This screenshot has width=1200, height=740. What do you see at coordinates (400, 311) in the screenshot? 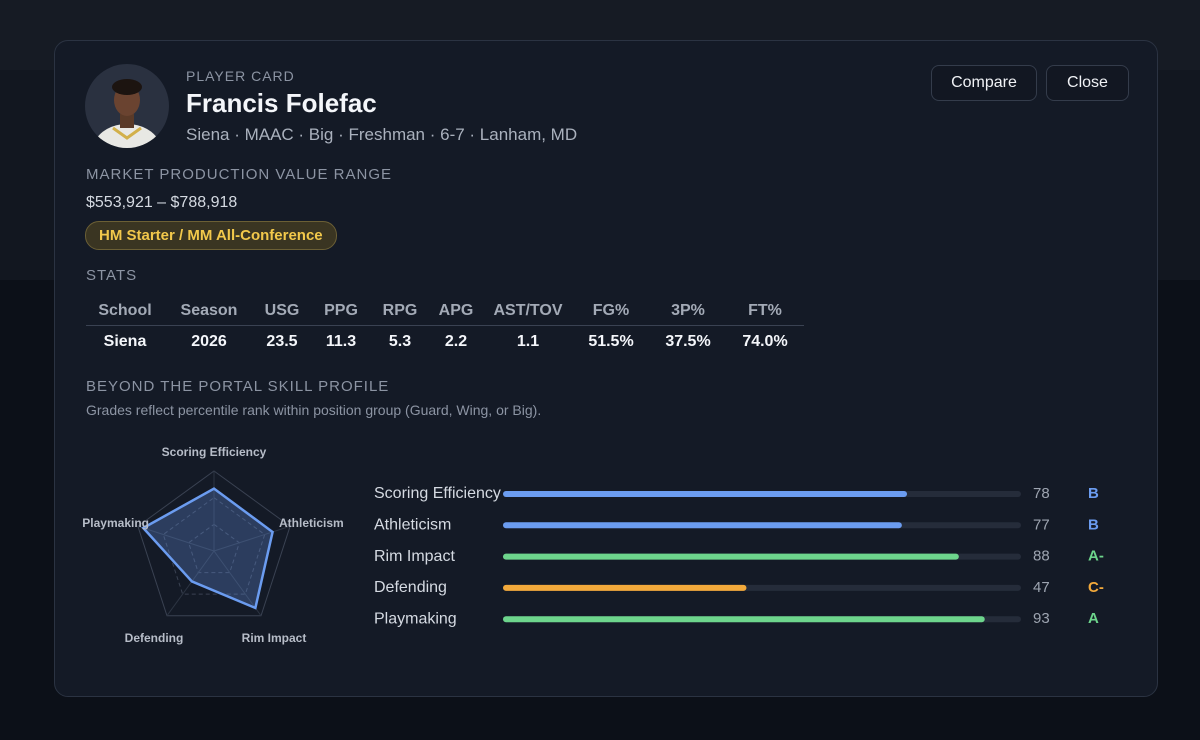
I see `column-header: RPG` at bounding box center [400, 311].